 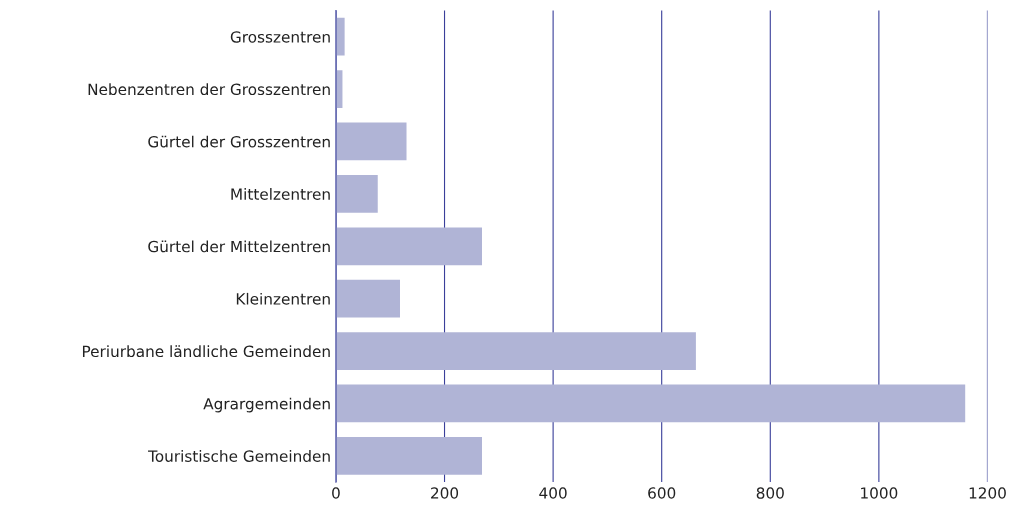 I want to click on y-tick-label: Kleinzentren, so click(x=283, y=298).